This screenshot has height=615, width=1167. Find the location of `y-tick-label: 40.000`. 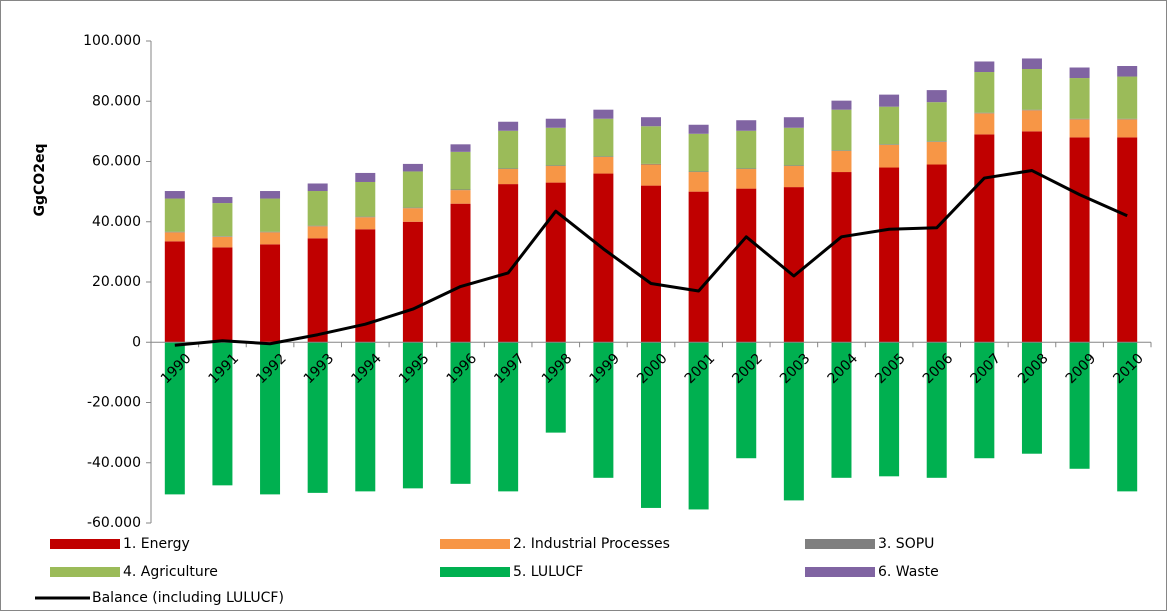

y-tick-label: 40.000 is located at coordinates (116, 222).